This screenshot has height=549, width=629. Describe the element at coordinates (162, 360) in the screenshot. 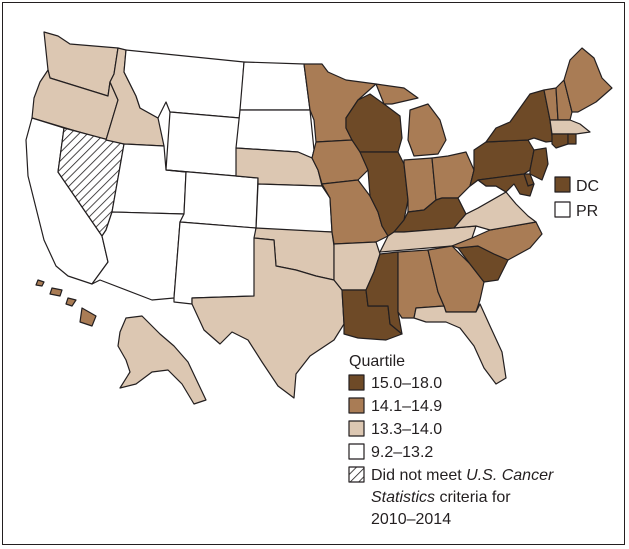

I see `state-alaska` at that location.